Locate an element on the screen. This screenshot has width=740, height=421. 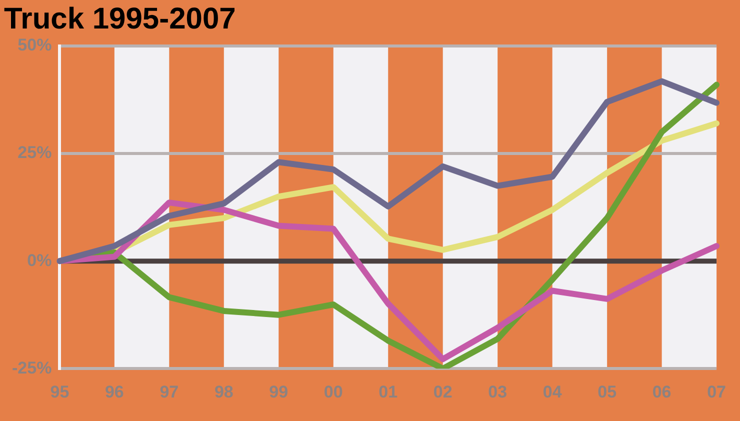
x-tick-label: 05 is located at coordinates (607, 392).